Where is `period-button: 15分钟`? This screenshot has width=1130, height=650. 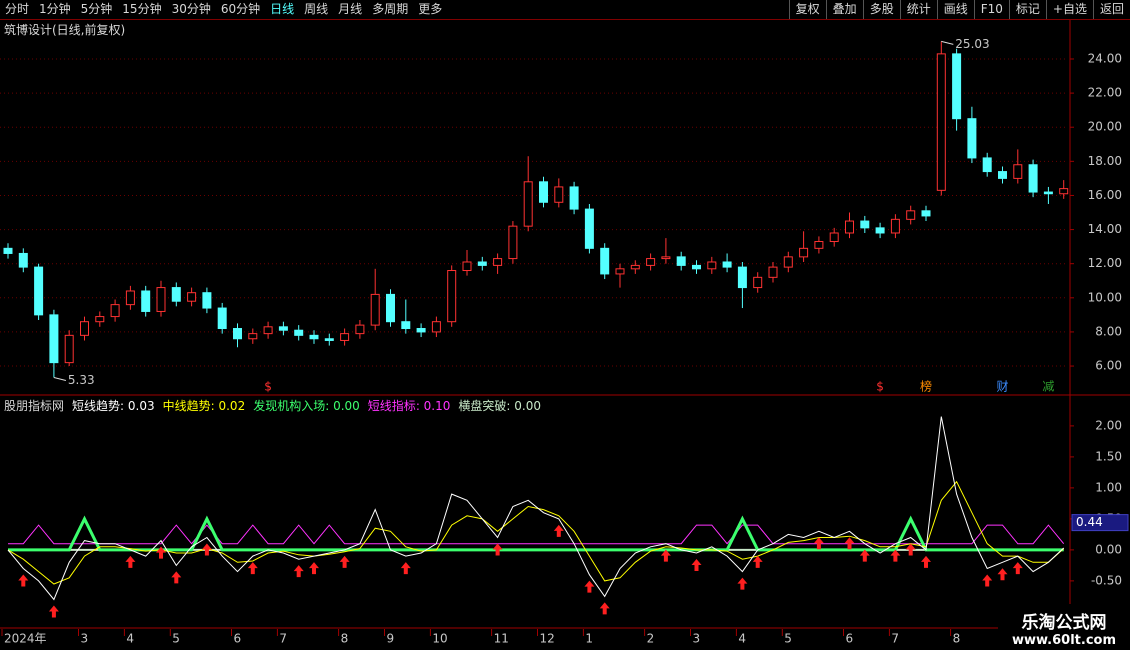 period-button: 15分钟 is located at coordinates (142, 9).